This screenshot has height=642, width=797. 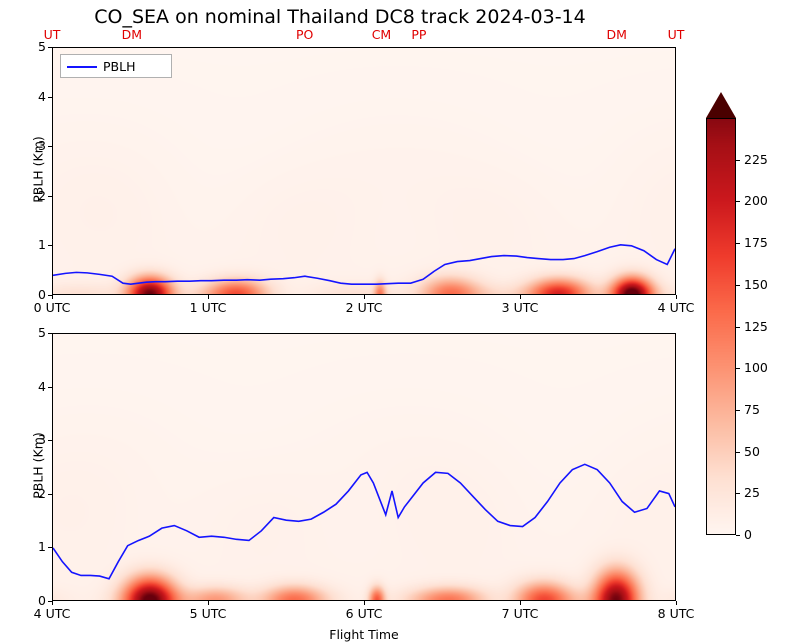 I want to click on site-label-po-2: PO, so click(x=305, y=34).